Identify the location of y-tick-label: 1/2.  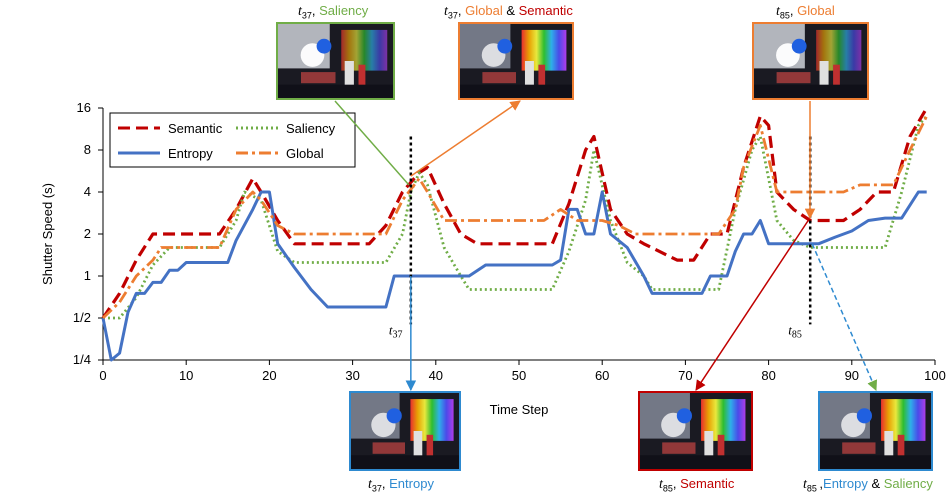
(82, 317).